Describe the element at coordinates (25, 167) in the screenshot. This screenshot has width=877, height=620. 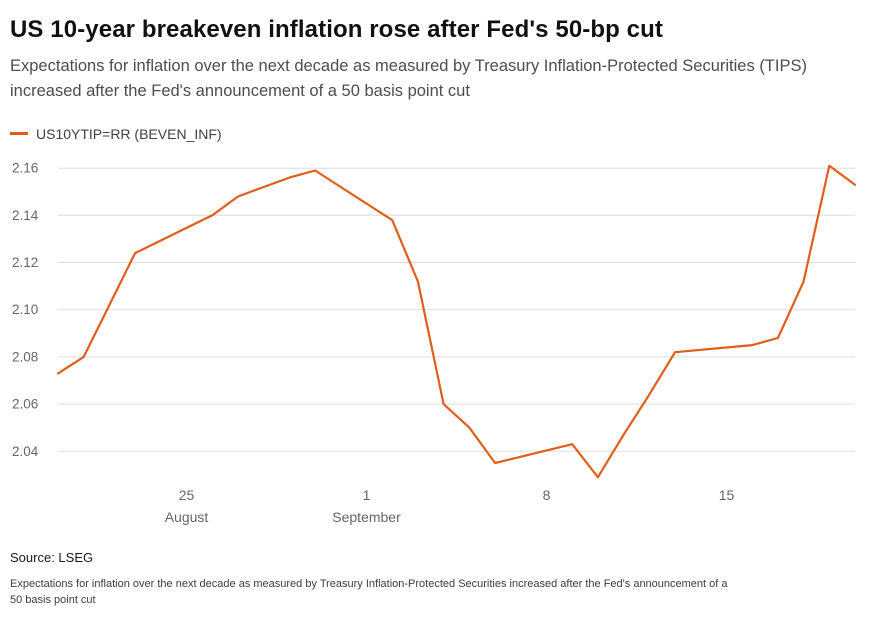
I see `y-axis-label: 2.16` at that location.